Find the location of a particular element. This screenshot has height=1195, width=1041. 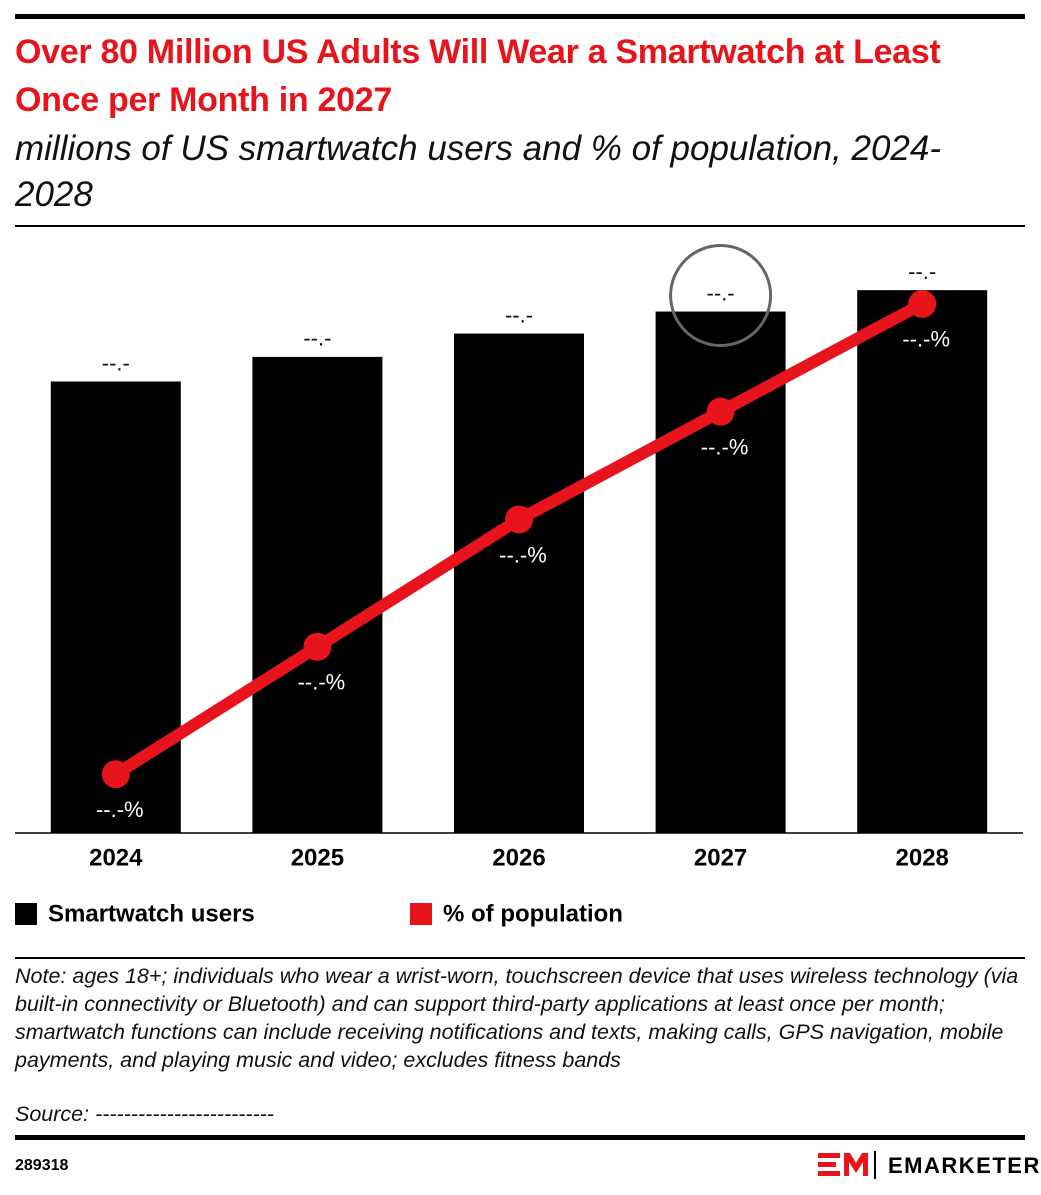

x-tick-label: 2024 is located at coordinates (116, 857).